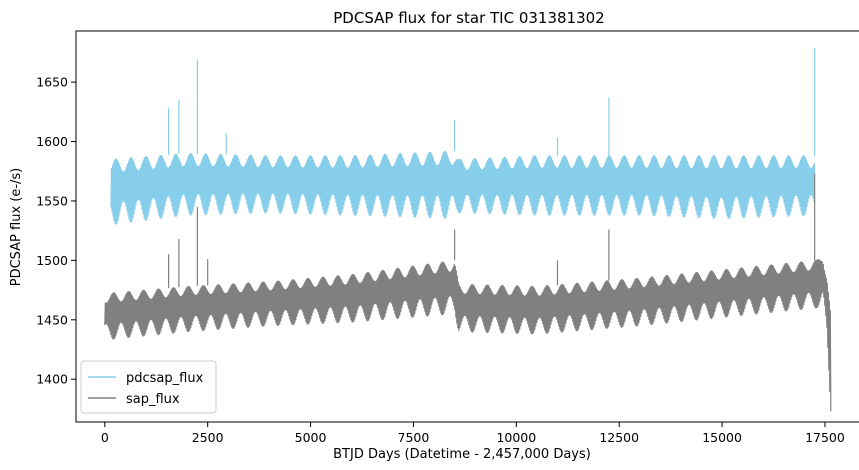 Image resolution: width=859 pixels, height=470 pixels. I want to click on x-tick-label: 17500, so click(825, 437).